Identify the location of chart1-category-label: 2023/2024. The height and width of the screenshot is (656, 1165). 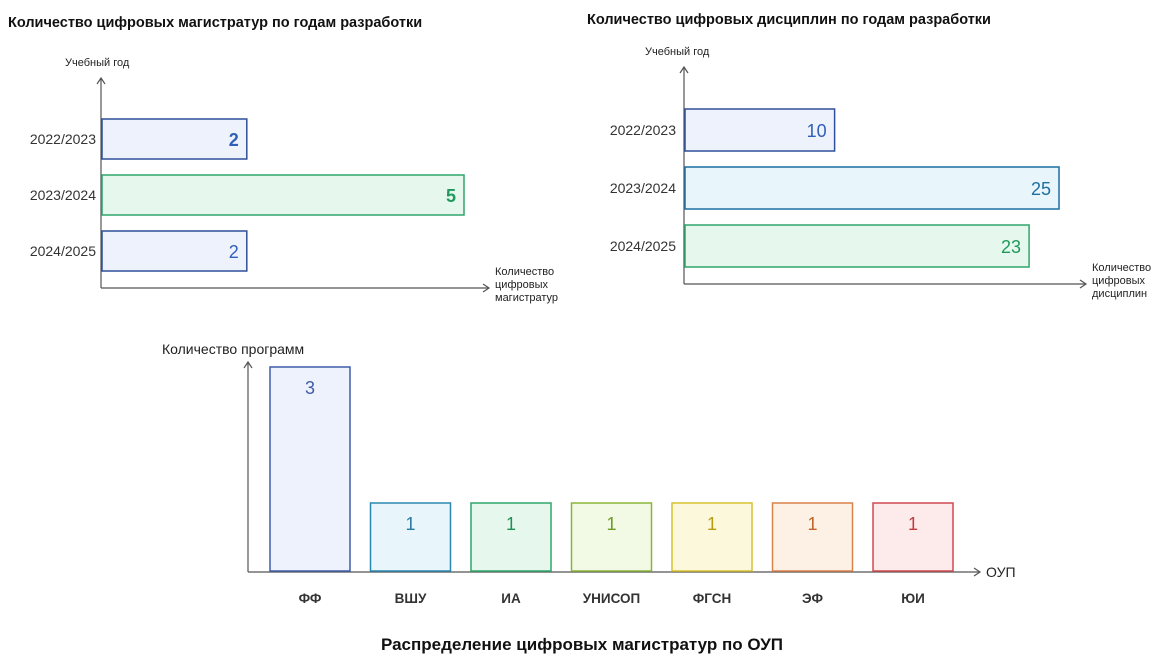
(63, 195).